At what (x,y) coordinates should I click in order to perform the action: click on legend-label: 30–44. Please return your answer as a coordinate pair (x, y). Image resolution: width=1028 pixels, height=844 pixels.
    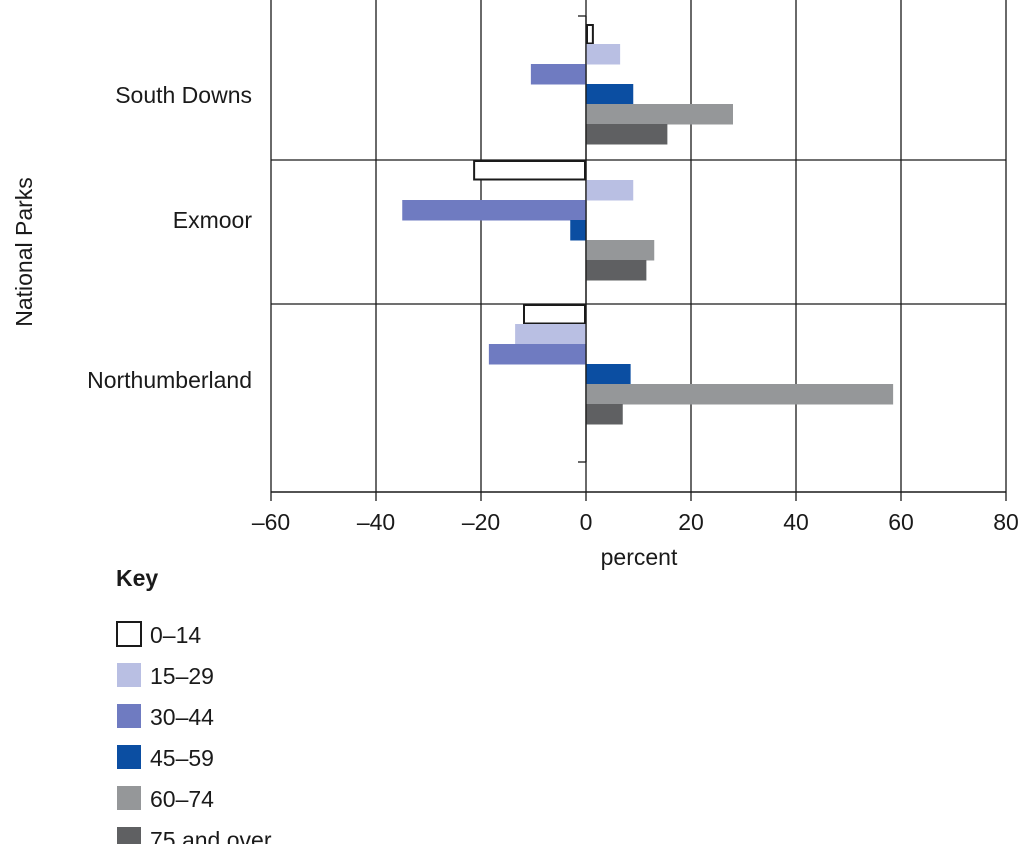
    Looking at the image, I should click on (182, 717).